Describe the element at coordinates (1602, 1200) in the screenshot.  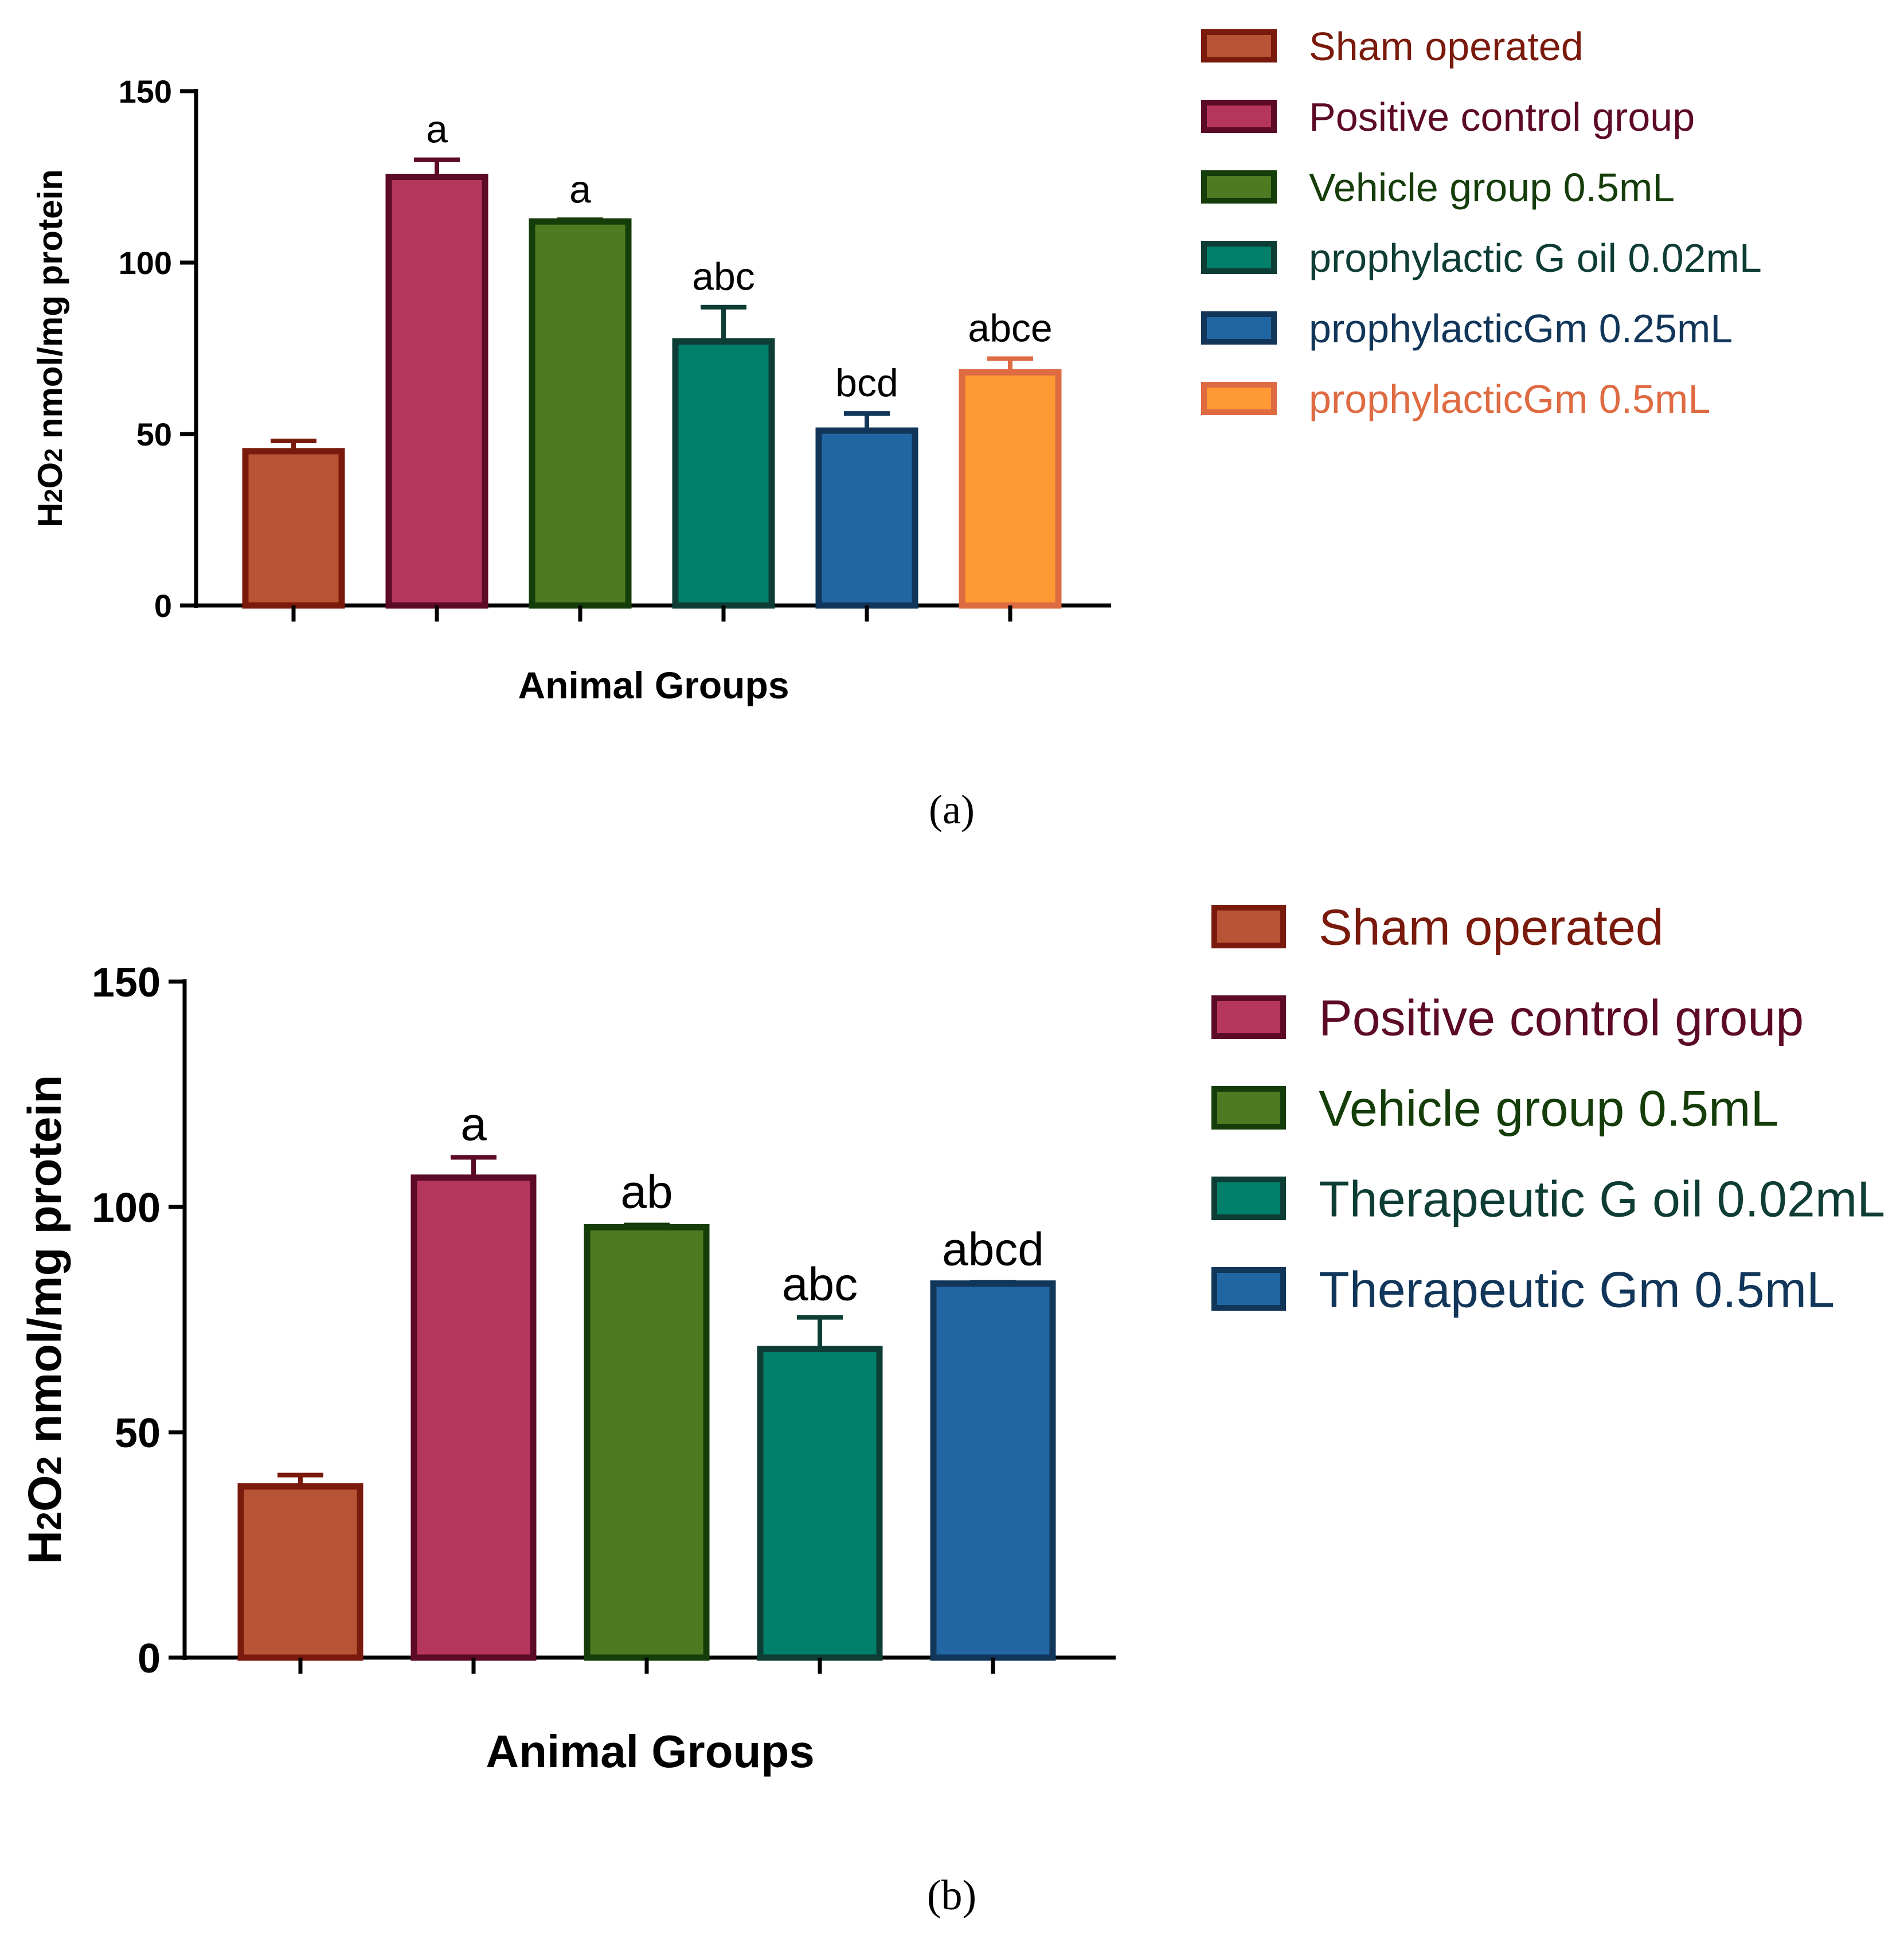
I see `legend-label: Therapeutic G oil 0.02mL` at that location.